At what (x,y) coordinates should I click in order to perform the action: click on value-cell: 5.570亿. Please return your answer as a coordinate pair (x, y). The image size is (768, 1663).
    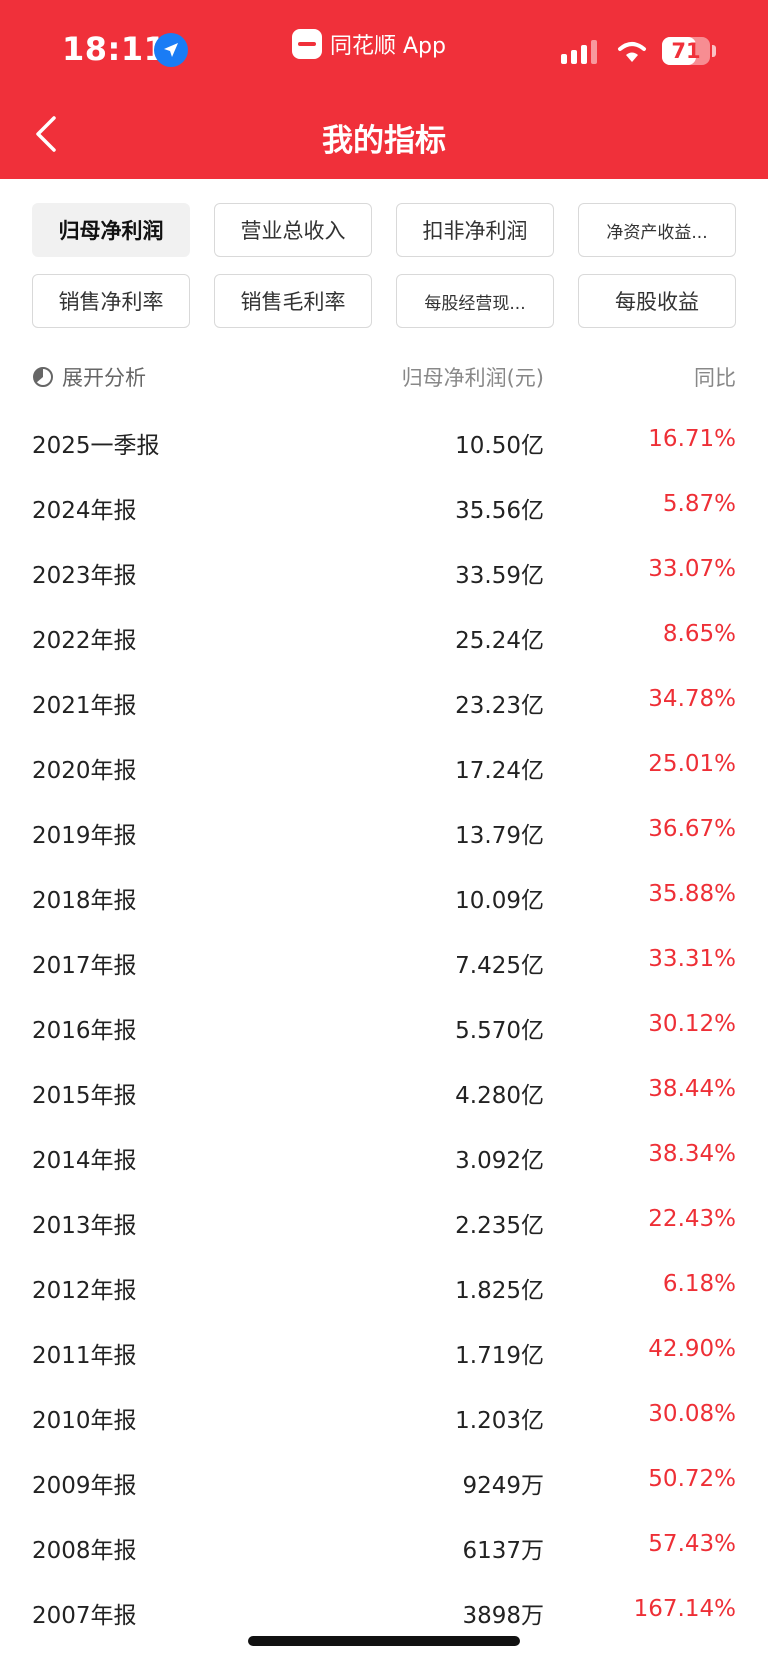
    Looking at the image, I should click on (499, 1031).